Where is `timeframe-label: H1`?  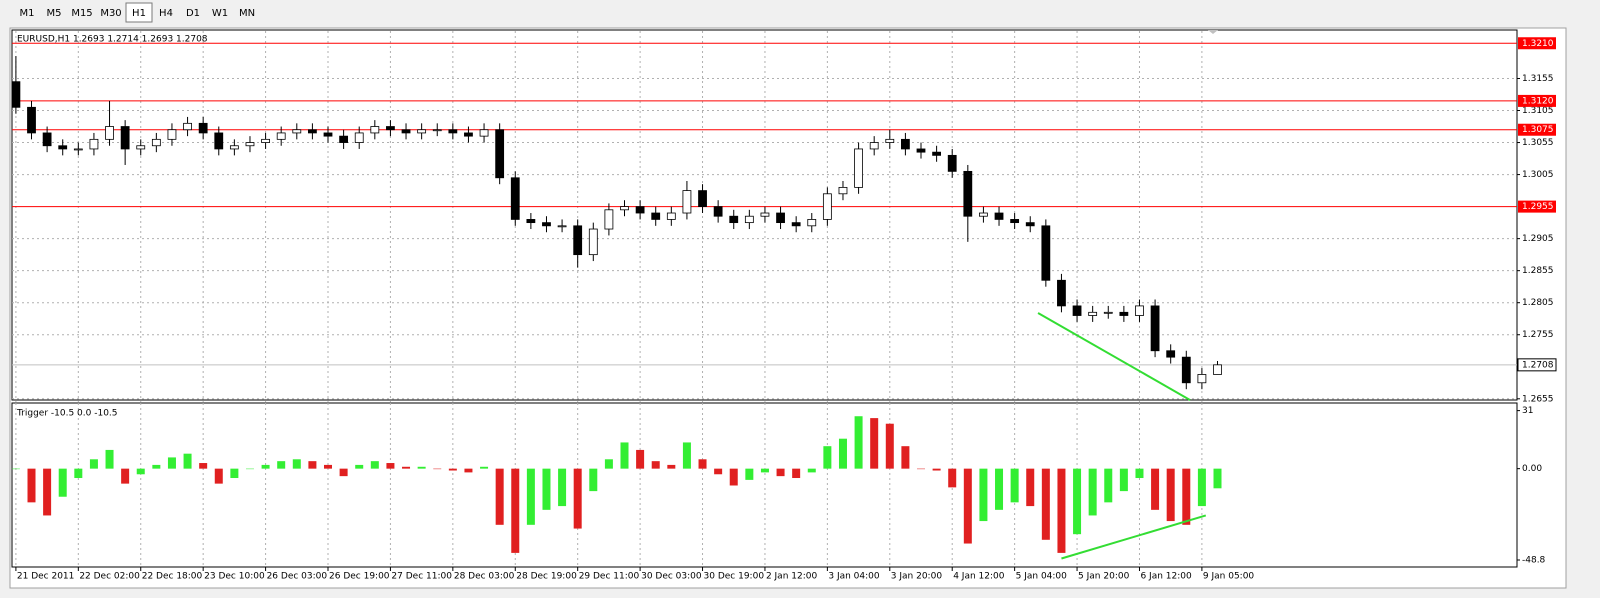 timeframe-label: H1 is located at coordinates (139, 13).